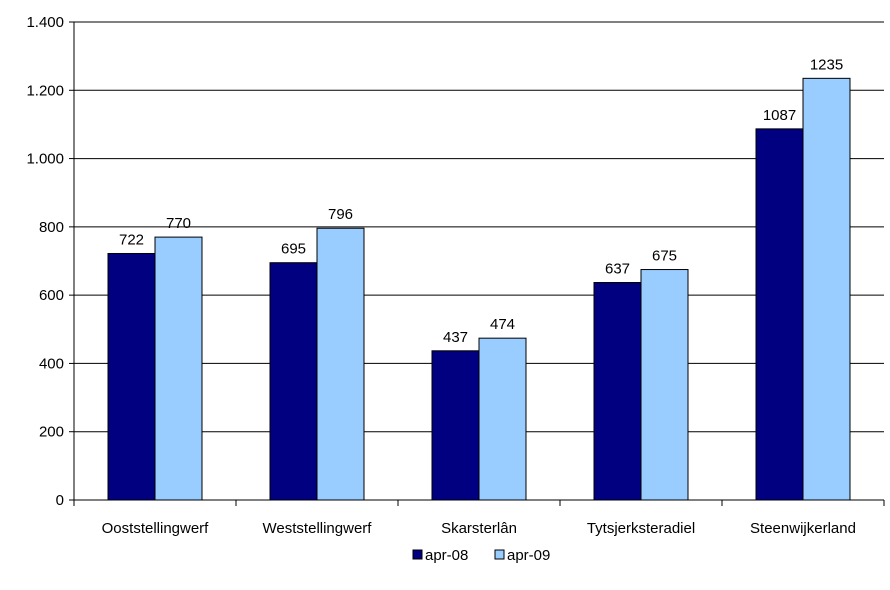  I want to click on x-tick-label: Steenwijkerland, so click(803, 528).